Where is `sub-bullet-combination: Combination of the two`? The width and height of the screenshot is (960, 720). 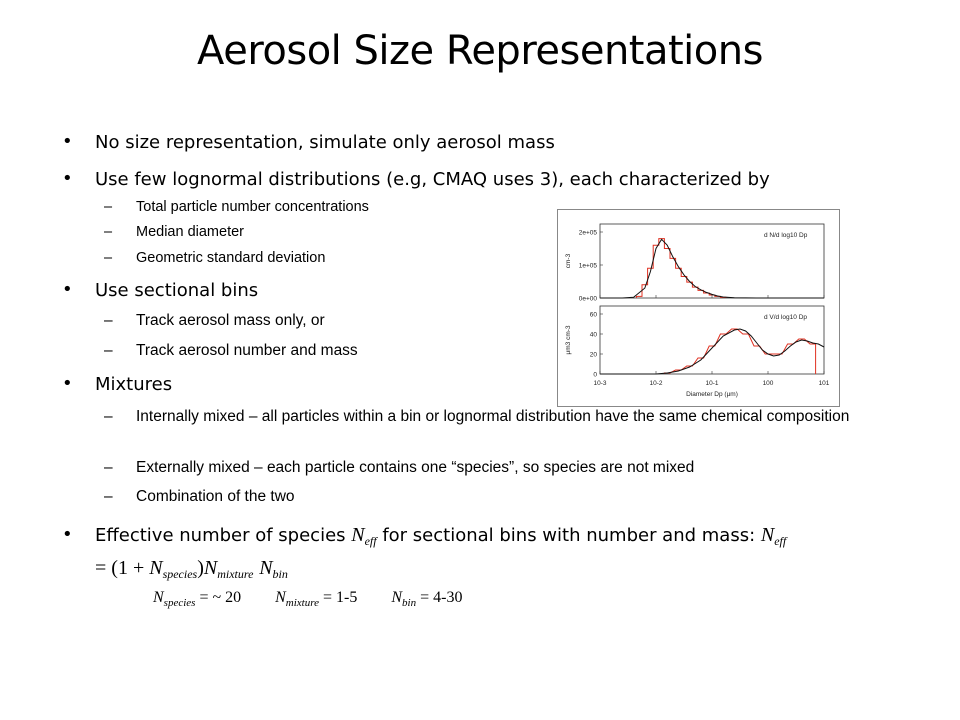 sub-bullet-combination: Combination of the two is located at coordinates (199, 497).